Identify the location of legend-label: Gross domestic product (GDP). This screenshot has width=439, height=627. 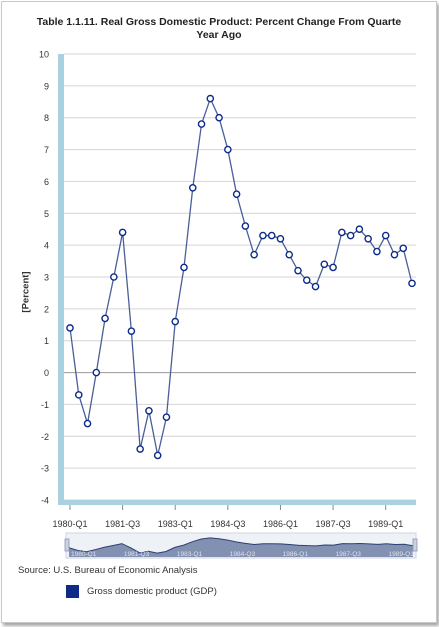
(152, 591).